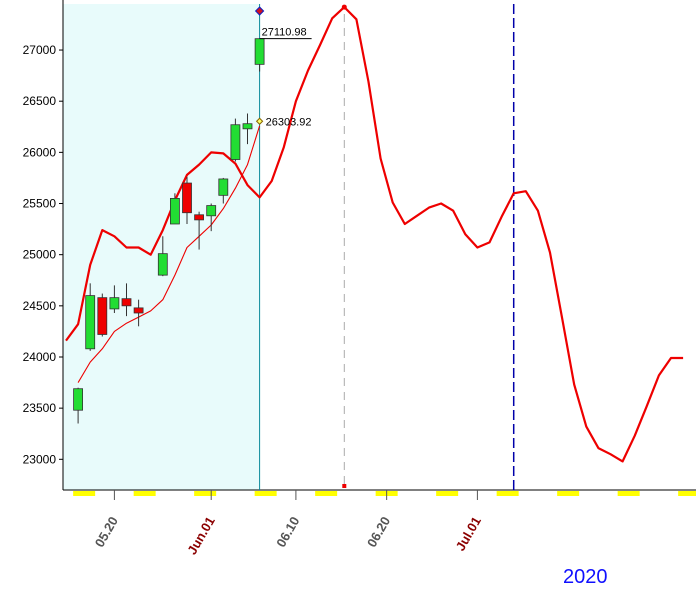  What do you see at coordinates (283, 67) in the screenshot?
I see `annotations: 27110.98 26303.92` at bounding box center [283, 67].